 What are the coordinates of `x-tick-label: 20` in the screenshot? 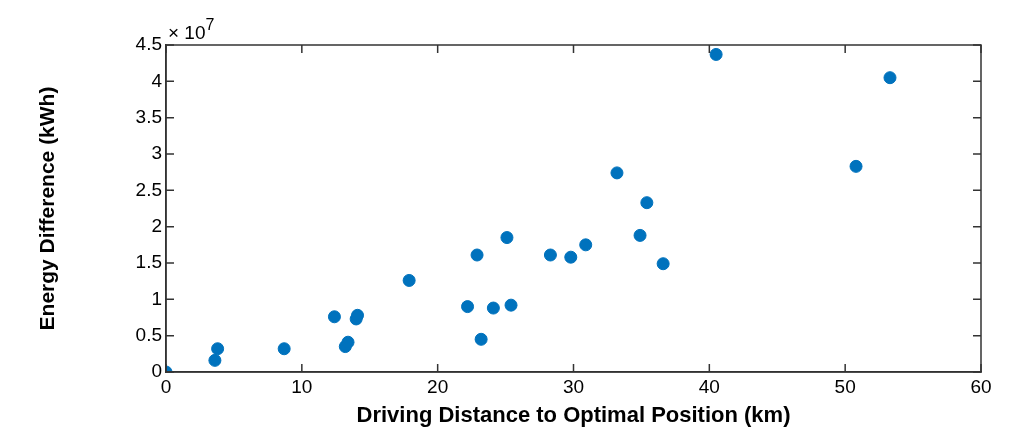 It's located at (438, 386).